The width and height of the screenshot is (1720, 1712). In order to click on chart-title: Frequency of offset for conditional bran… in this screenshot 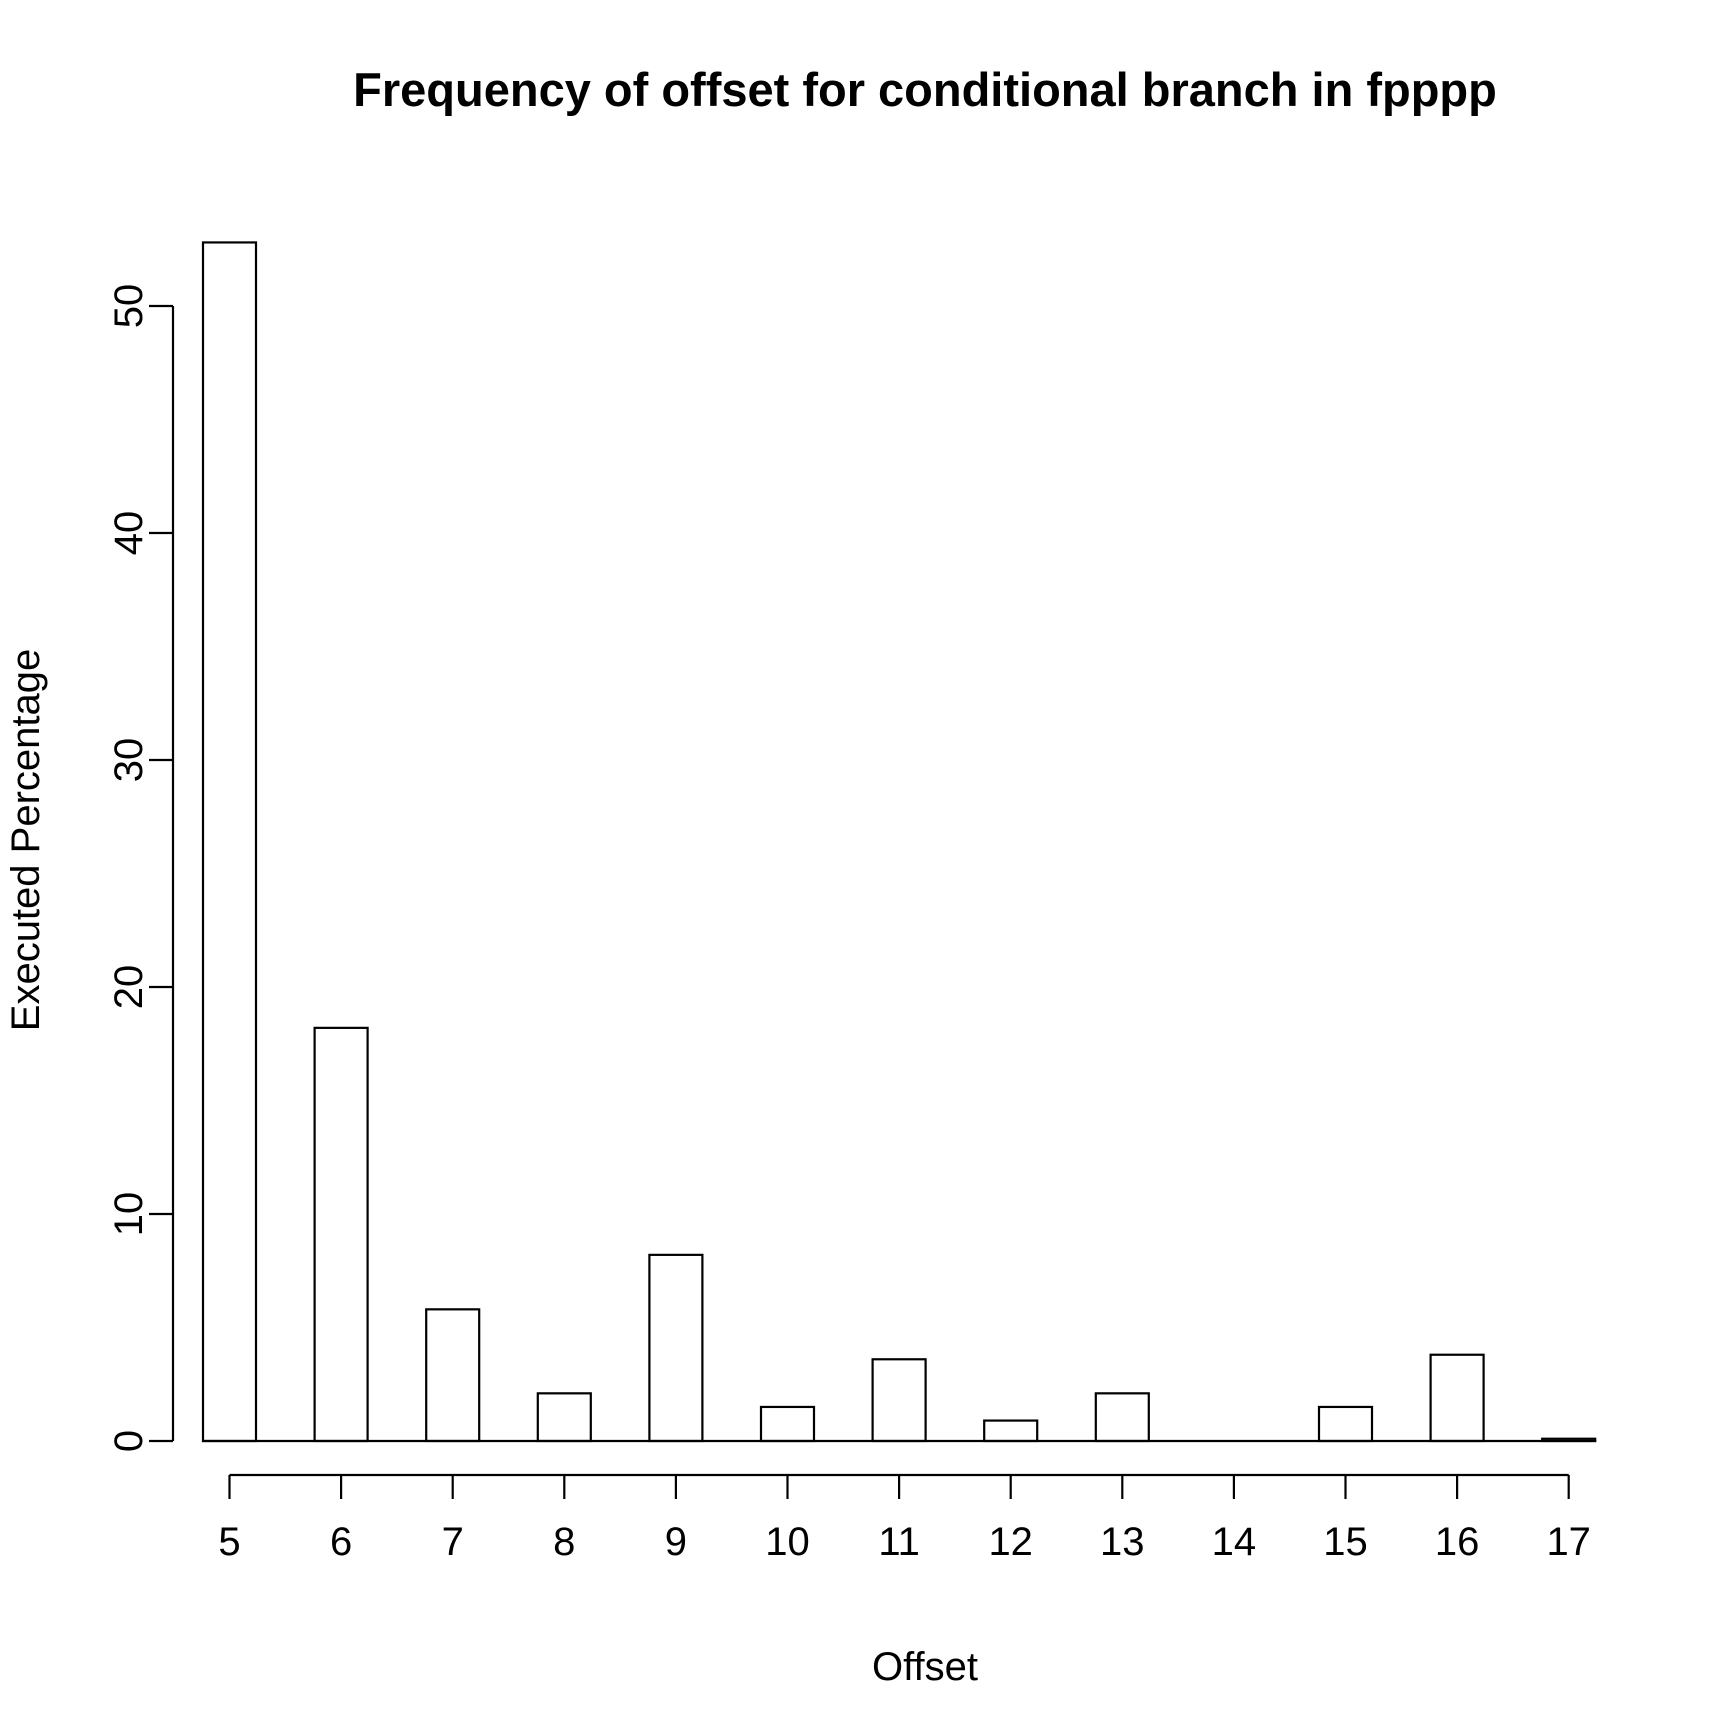, I will do `click(925, 89)`.